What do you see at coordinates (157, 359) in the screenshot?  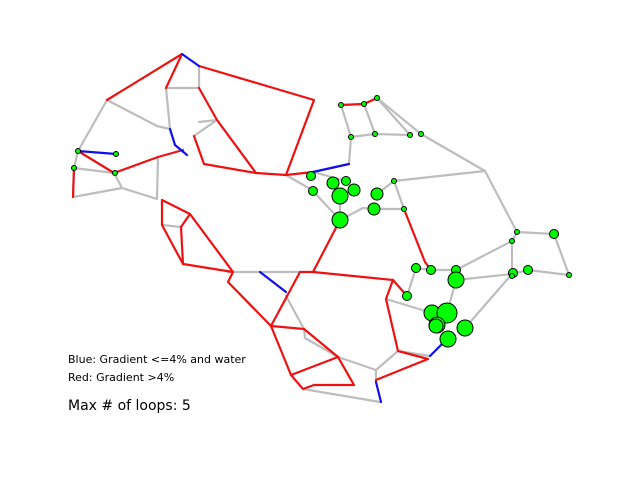 I see `legend-blue-text: Blue: Gradient <=4% and water` at bounding box center [157, 359].